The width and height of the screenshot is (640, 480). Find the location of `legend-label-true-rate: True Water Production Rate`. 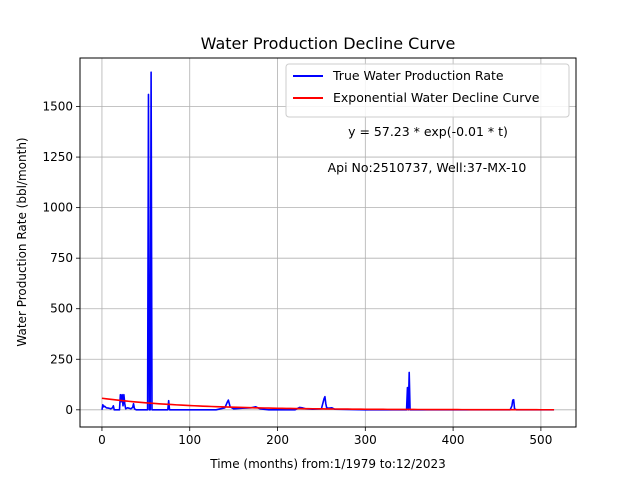

legend-label-true-rate: True Water Production Rate is located at coordinates (418, 75).